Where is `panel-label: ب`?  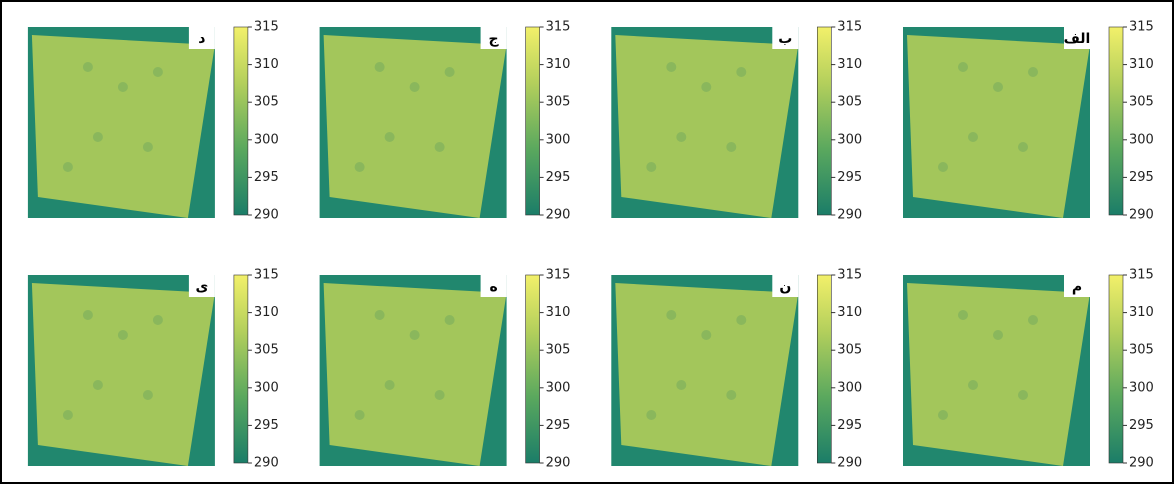 panel-label: ب is located at coordinates (785, 39).